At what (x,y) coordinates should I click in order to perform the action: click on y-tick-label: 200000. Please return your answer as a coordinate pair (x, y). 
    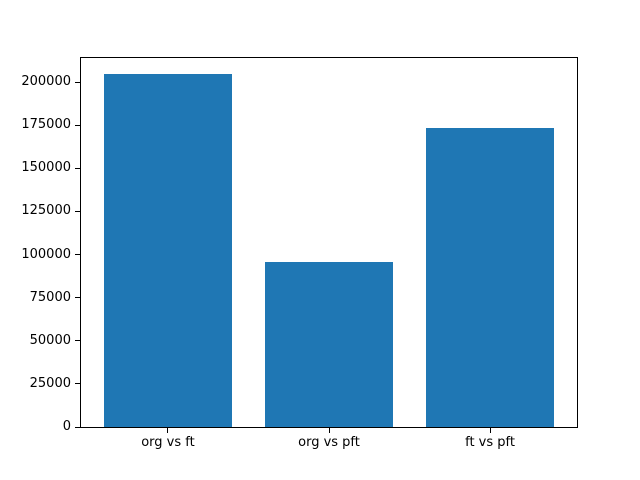
    Looking at the image, I should click on (46, 82).